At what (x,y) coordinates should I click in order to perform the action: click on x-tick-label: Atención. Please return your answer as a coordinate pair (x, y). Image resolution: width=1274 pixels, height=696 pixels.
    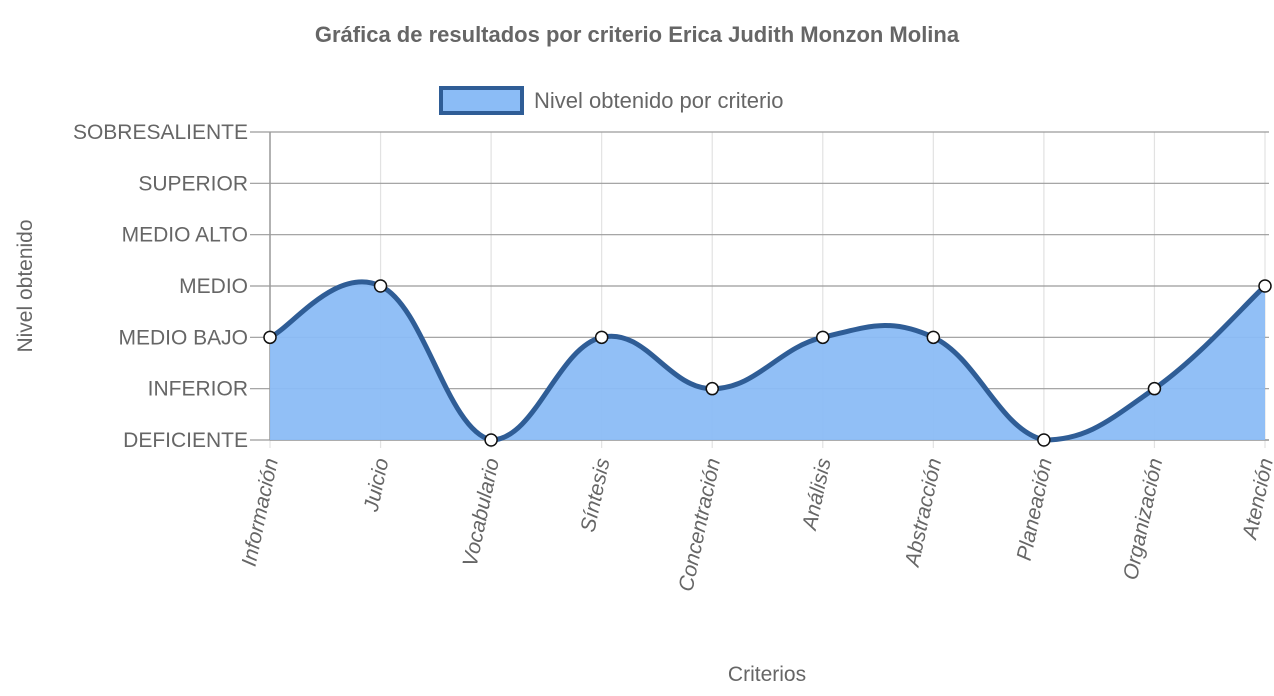
    Looking at the image, I should click on (1256, 499).